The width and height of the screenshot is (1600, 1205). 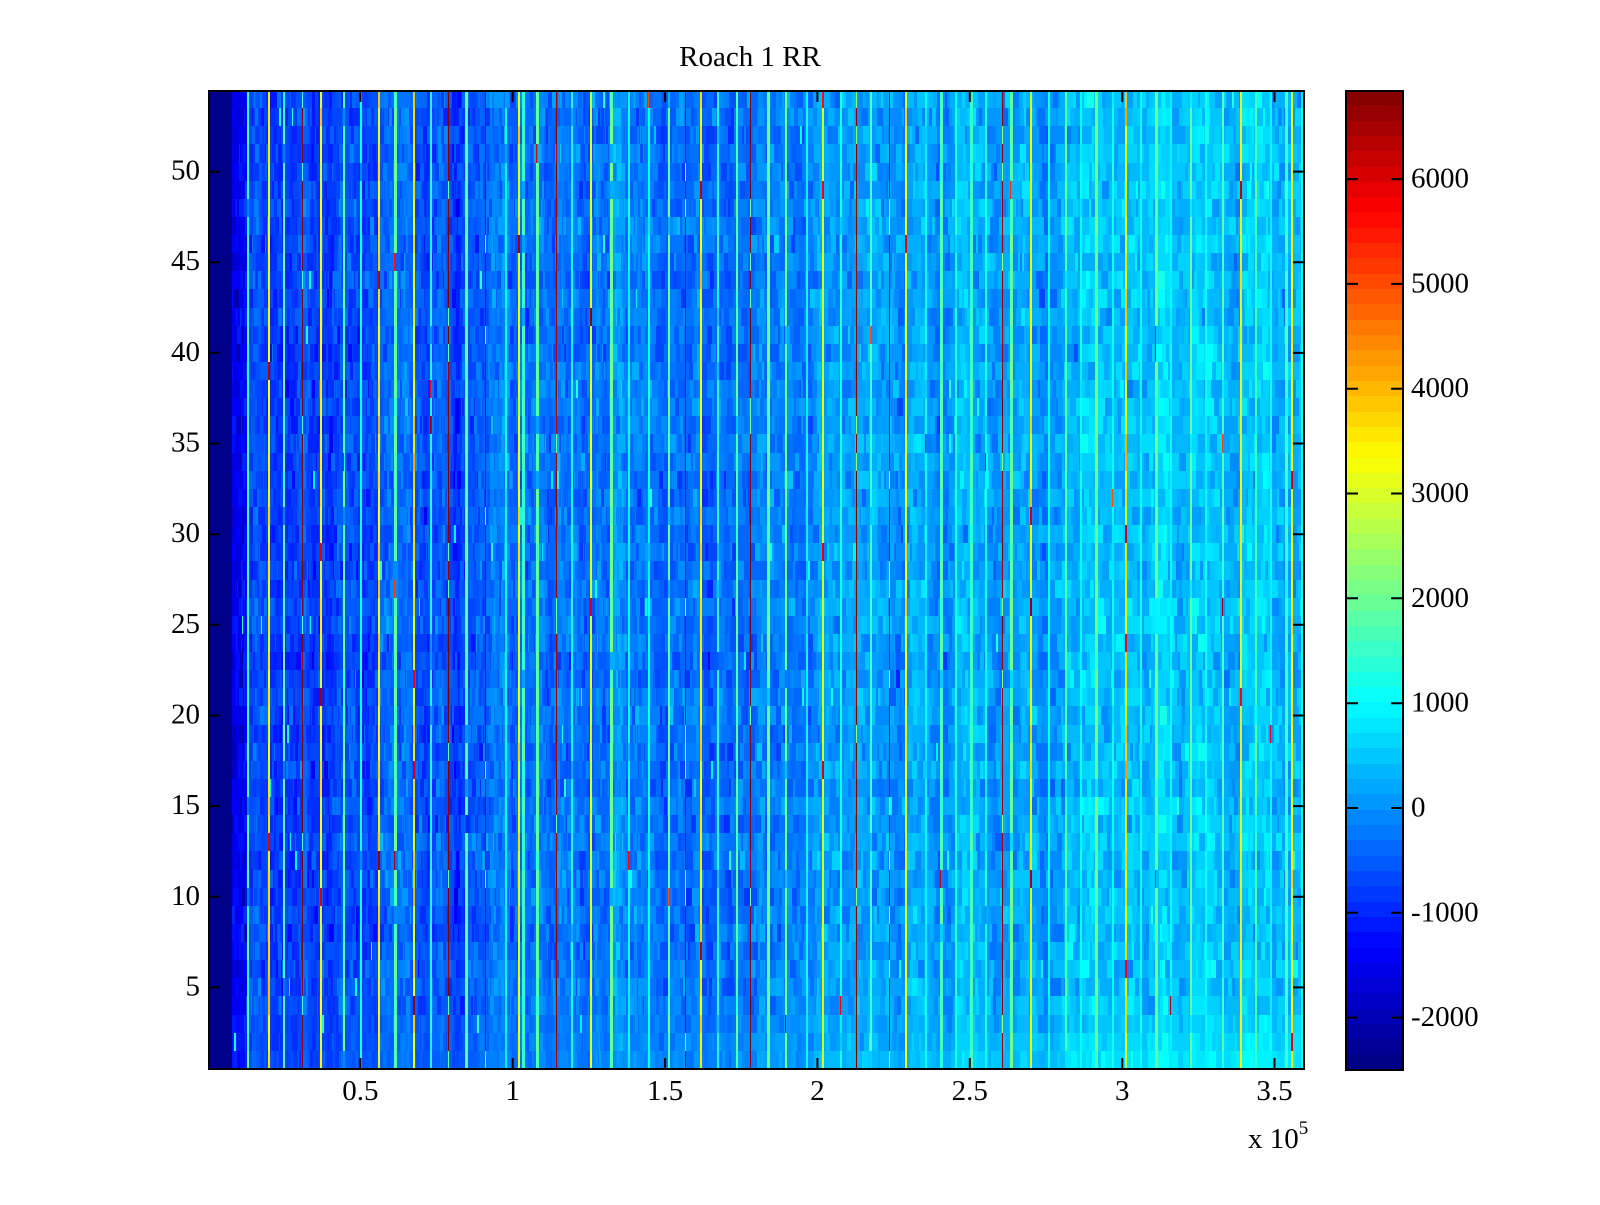 What do you see at coordinates (665, 1091) in the screenshot?
I see `svg-text: 1.5` at bounding box center [665, 1091].